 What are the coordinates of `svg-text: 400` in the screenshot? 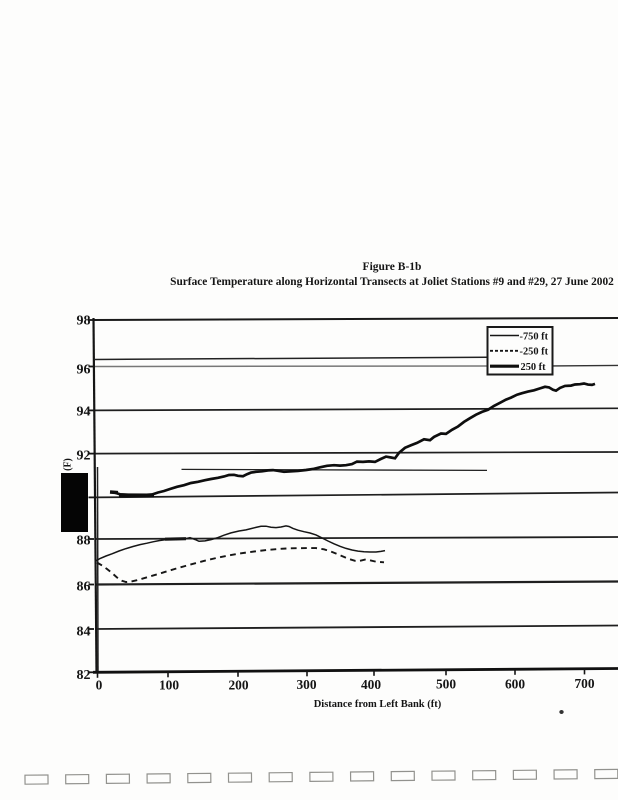 It's located at (371, 684).